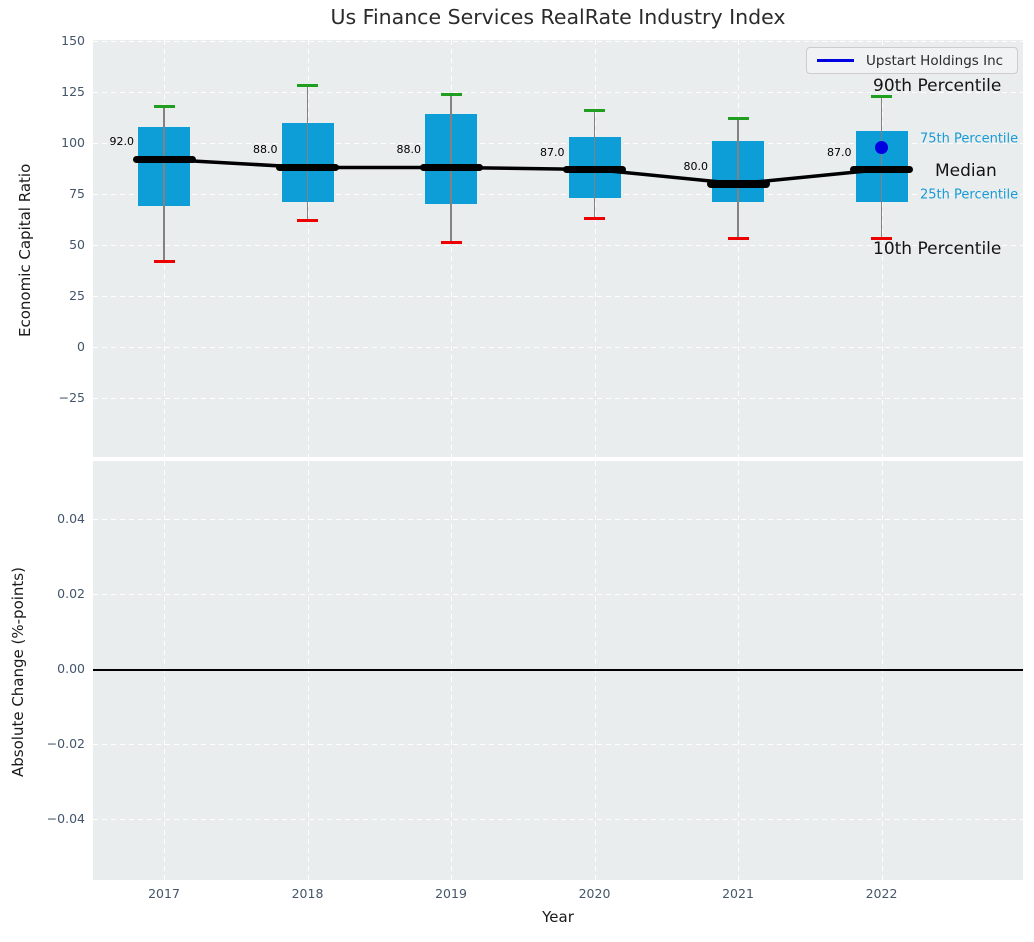 The image size is (1034, 942). I want to click on y-tick-label: −0.04, so click(65, 818).